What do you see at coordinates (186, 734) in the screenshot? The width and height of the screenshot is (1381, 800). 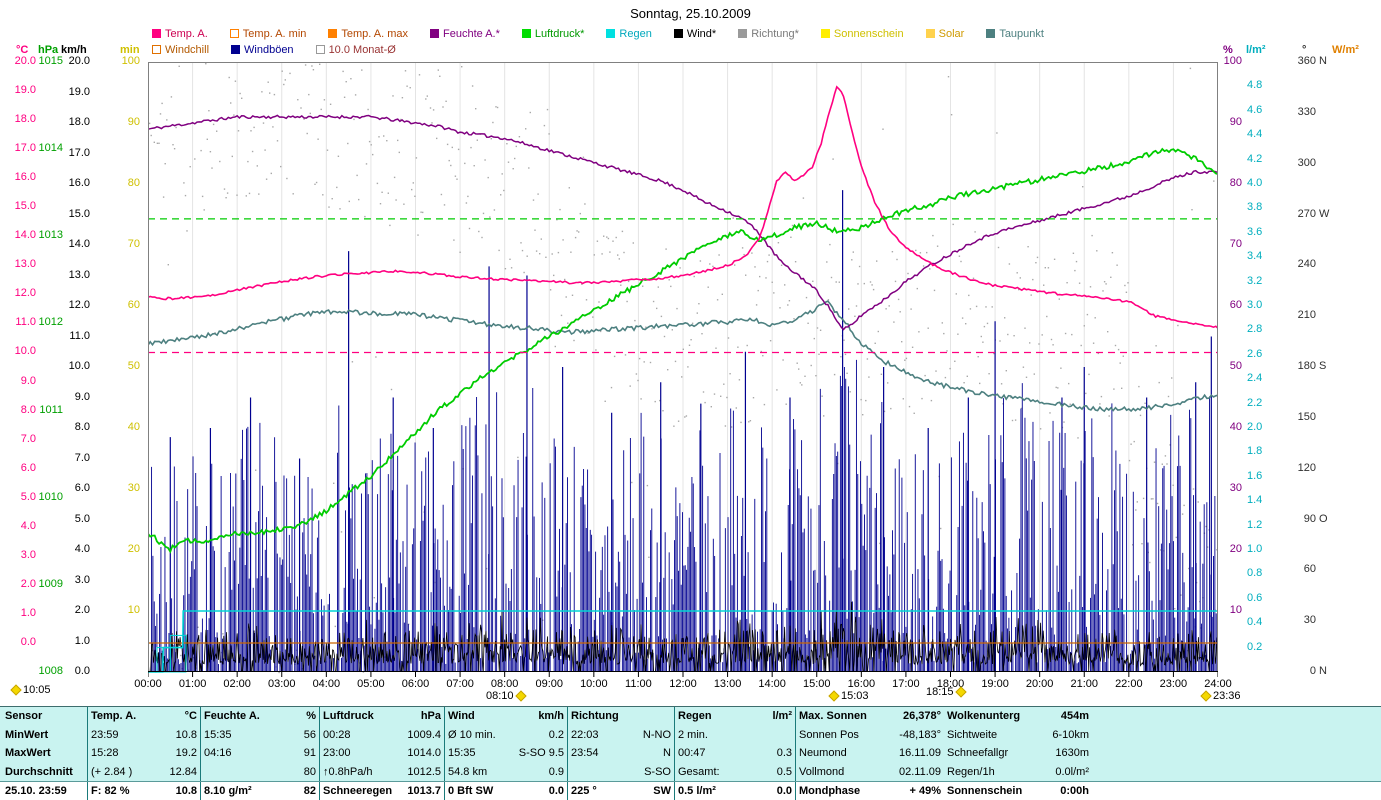 I see `stat-cell-value: 10.8` at bounding box center [186, 734].